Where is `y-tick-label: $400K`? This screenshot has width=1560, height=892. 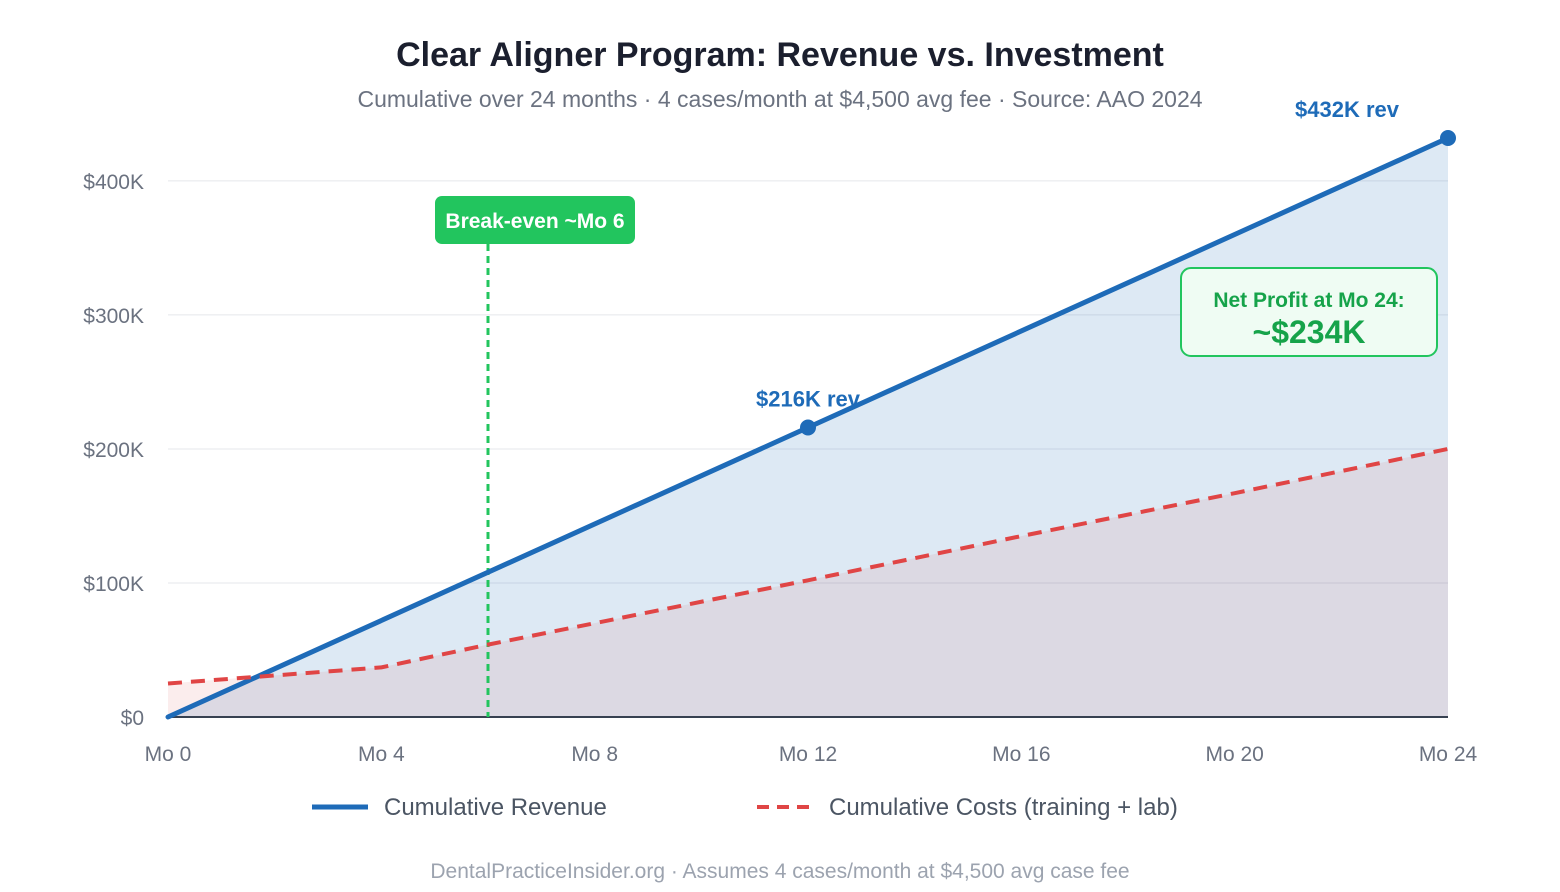
y-tick-label: $400K is located at coordinates (113, 182).